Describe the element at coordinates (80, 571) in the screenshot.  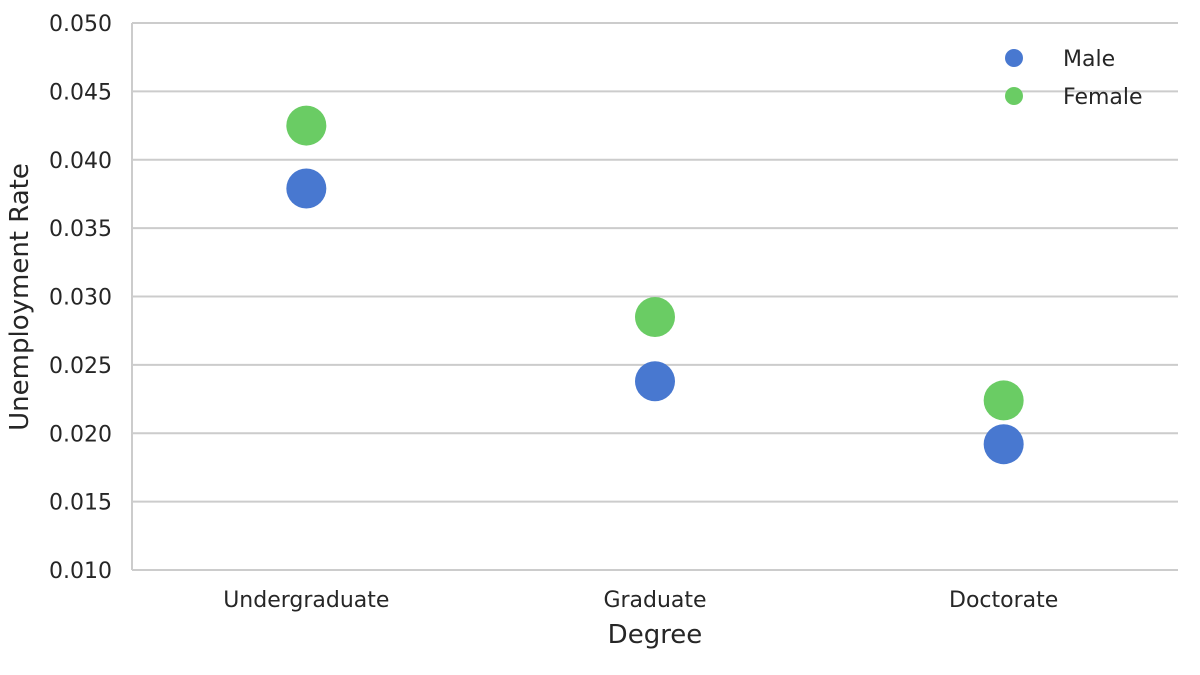
I see `y-tick-label: 0.010` at that location.